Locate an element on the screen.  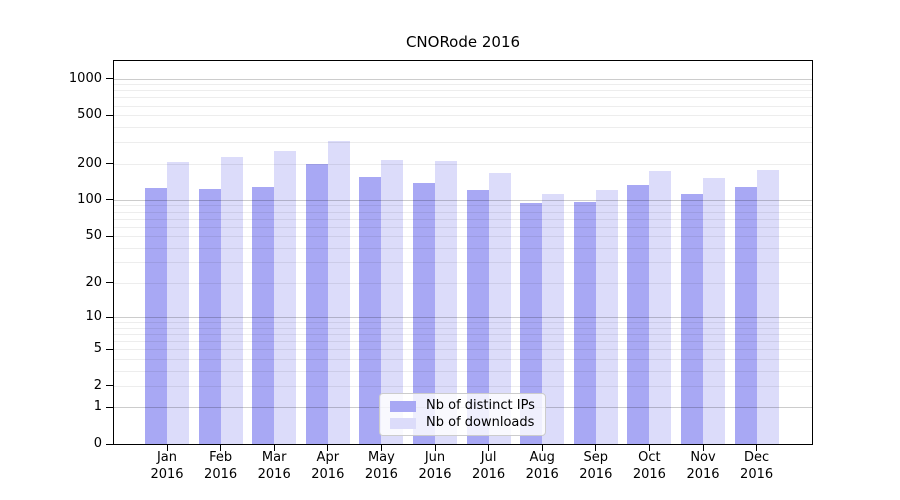
legend-label-distinct-ips: Nb of distinct IPs is located at coordinates (480, 405).